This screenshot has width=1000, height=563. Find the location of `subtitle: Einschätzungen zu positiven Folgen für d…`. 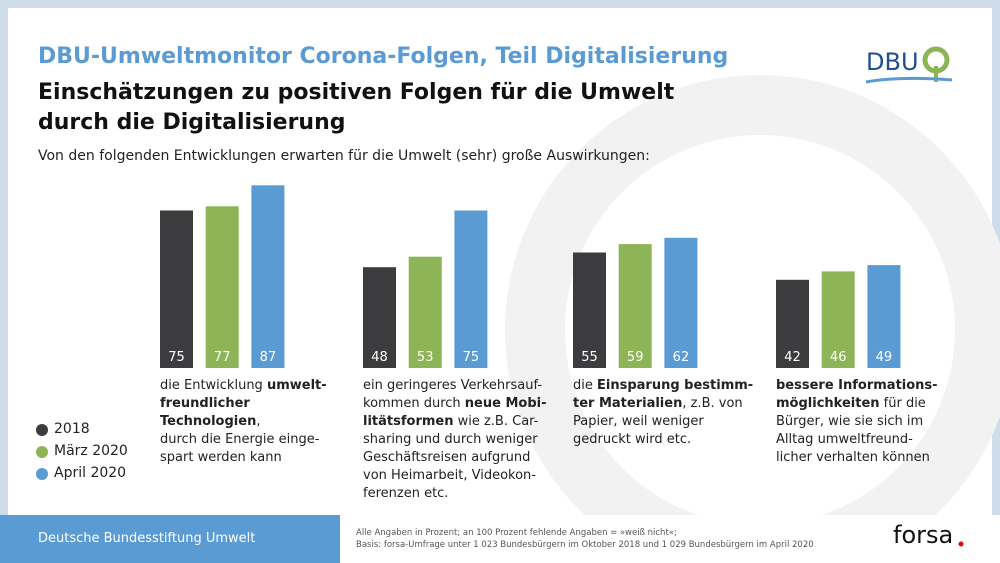

subtitle: Einschätzungen zu positiven Folgen für d… is located at coordinates (356, 107).